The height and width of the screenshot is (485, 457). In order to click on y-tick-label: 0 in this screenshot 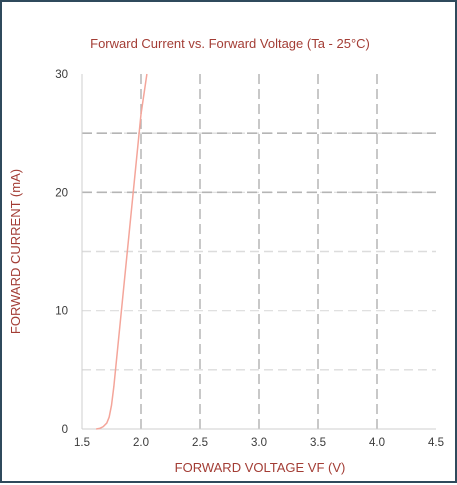, I will do `click(65, 430)`.